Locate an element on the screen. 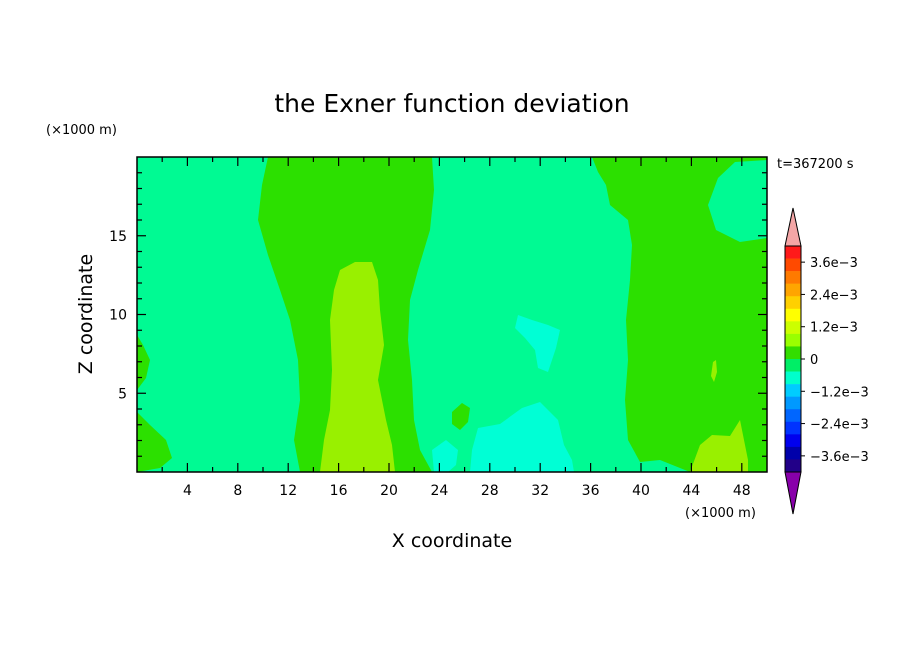  colorbar-label: −2.4e−3 is located at coordinates (839, 425).